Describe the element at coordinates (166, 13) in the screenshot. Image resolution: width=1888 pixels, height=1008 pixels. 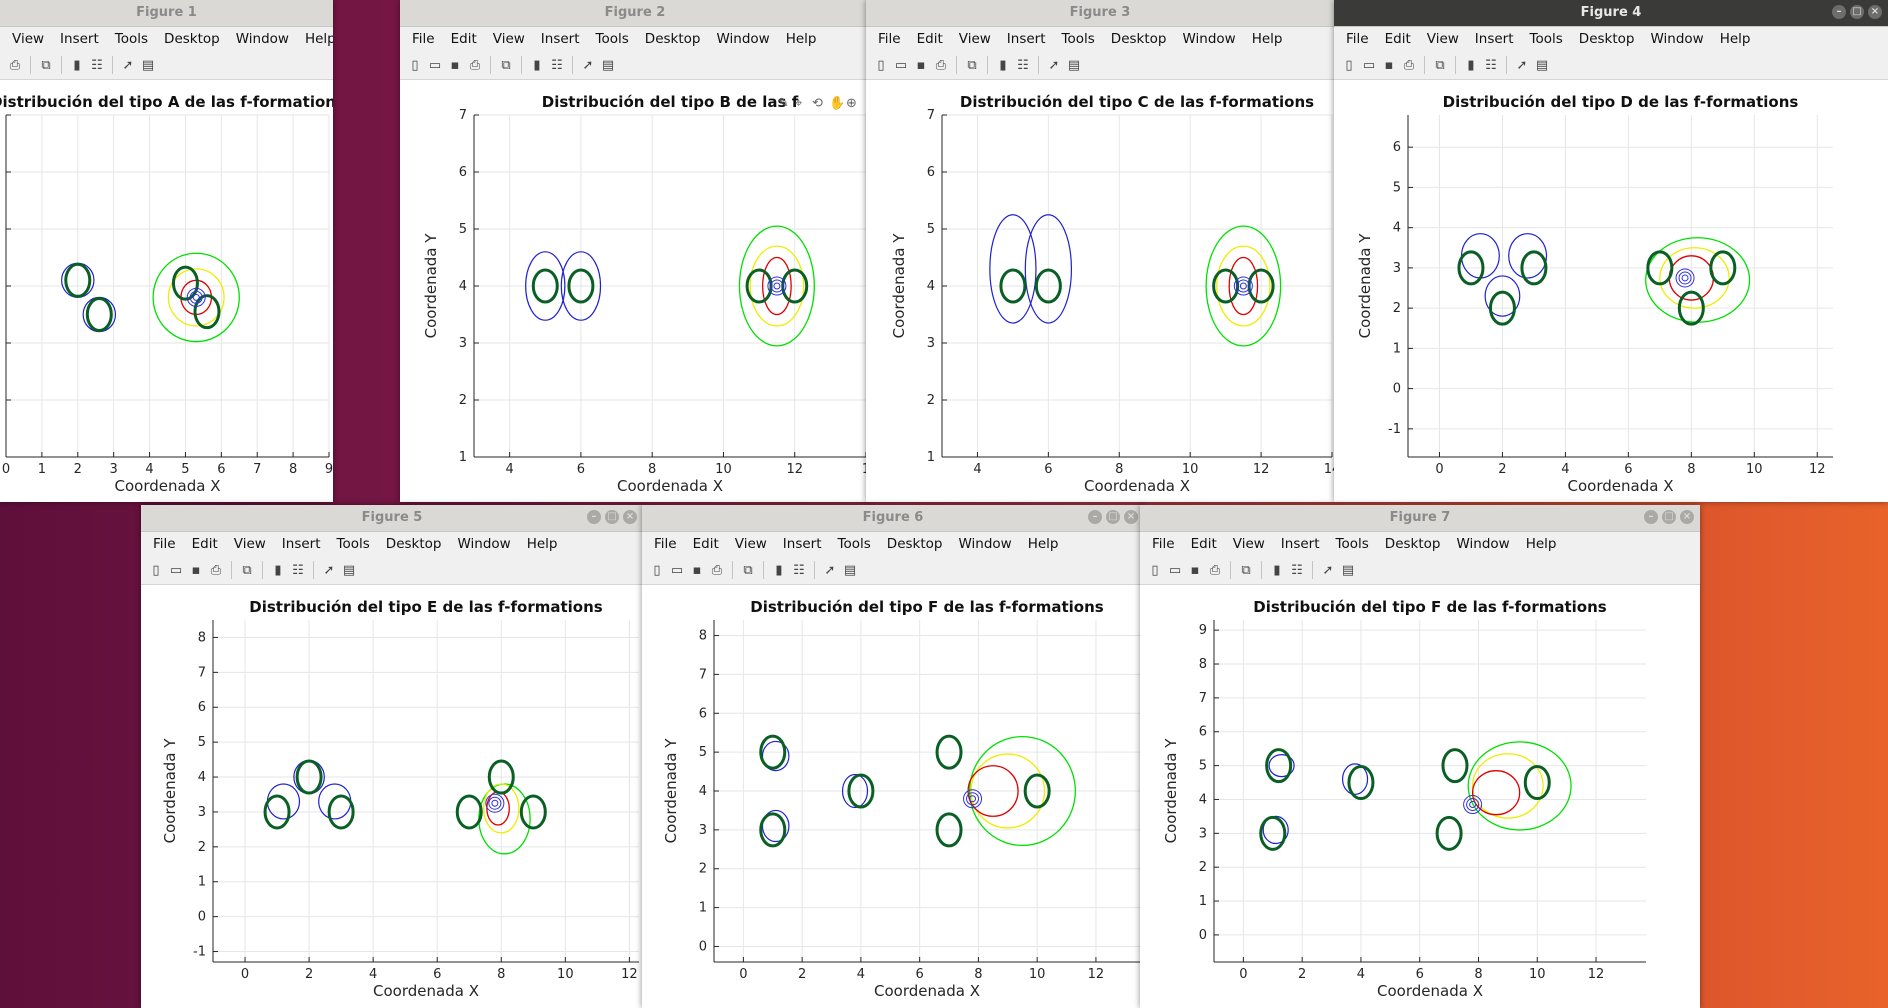
I see `window-titlebar: Figure 1` at that location.